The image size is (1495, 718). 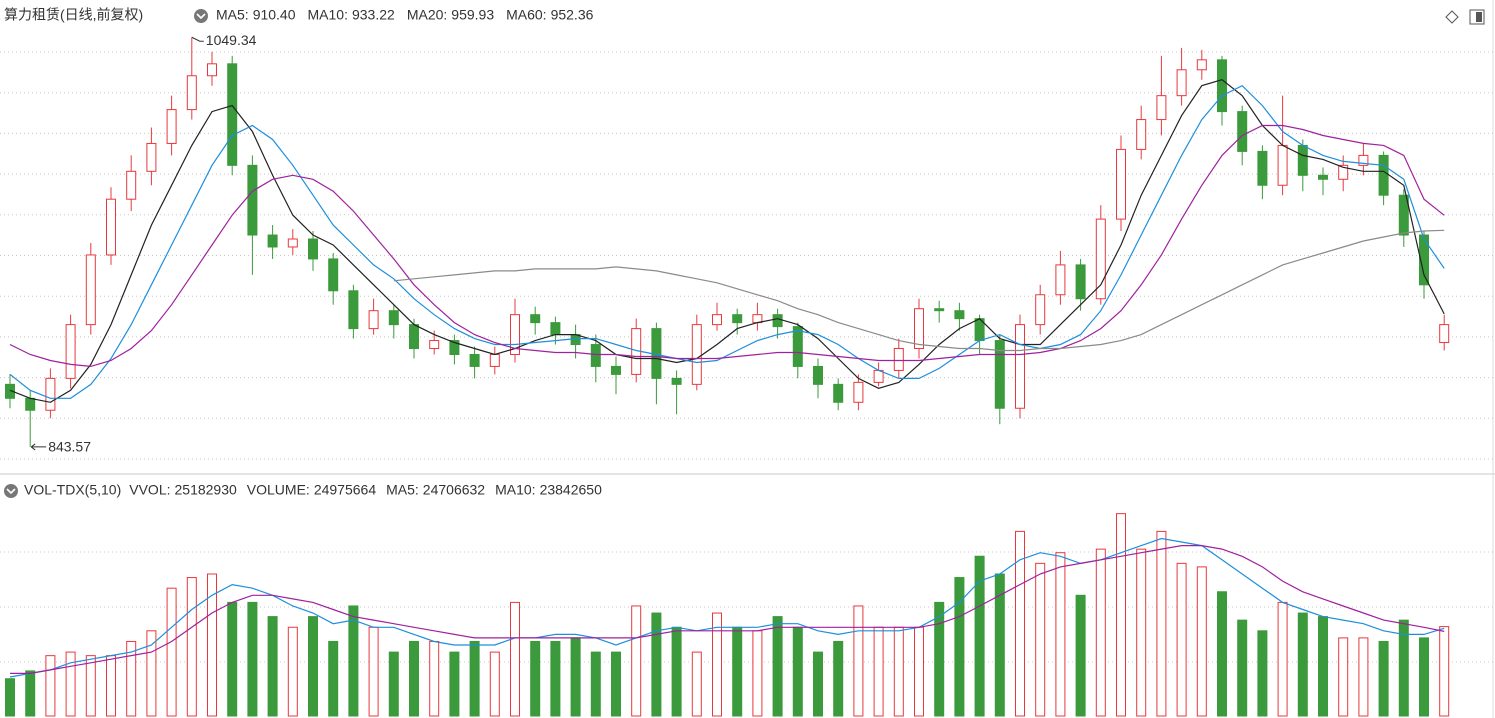 I want to click on window-icon, so click(x=1477, y=17).